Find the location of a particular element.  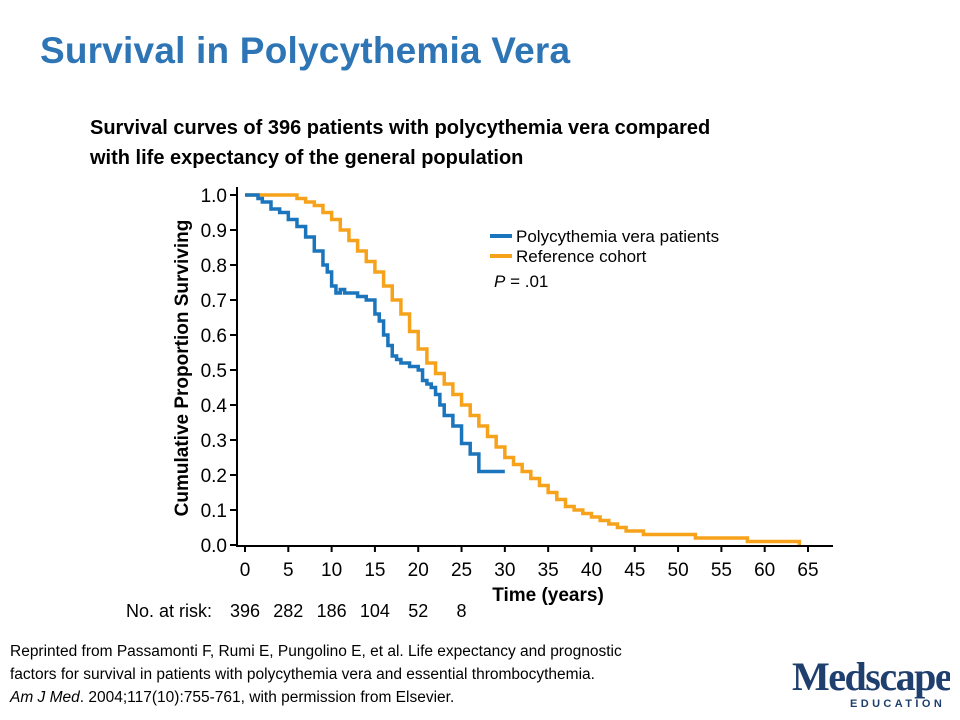

x-tick-label: 5 is located at coordinates (288, 570).